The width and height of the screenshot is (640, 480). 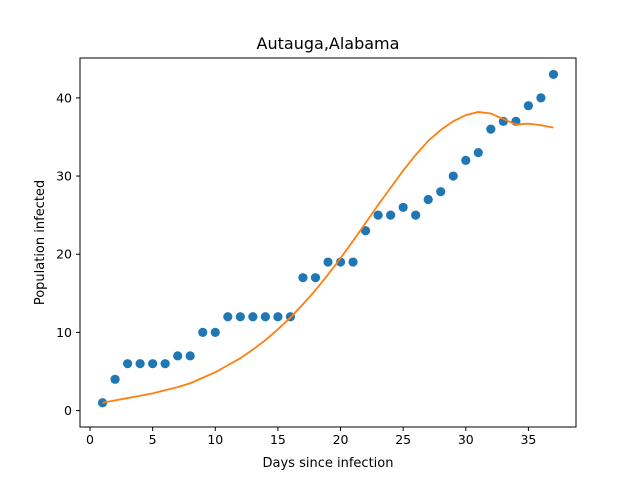 What do you see at coordinates (153, 439) in the screenshot?
I see `x-tick-label: 5` at bounding box center [153, 439].